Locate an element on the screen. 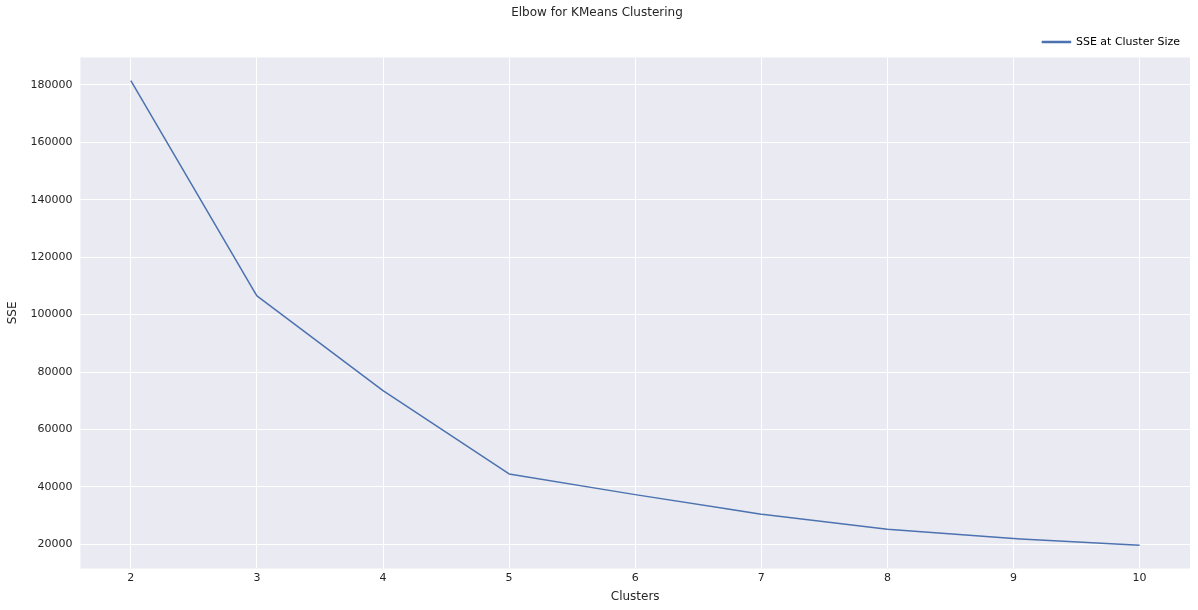  y-tick-label: 40000 is located at coordinates (55, 486).